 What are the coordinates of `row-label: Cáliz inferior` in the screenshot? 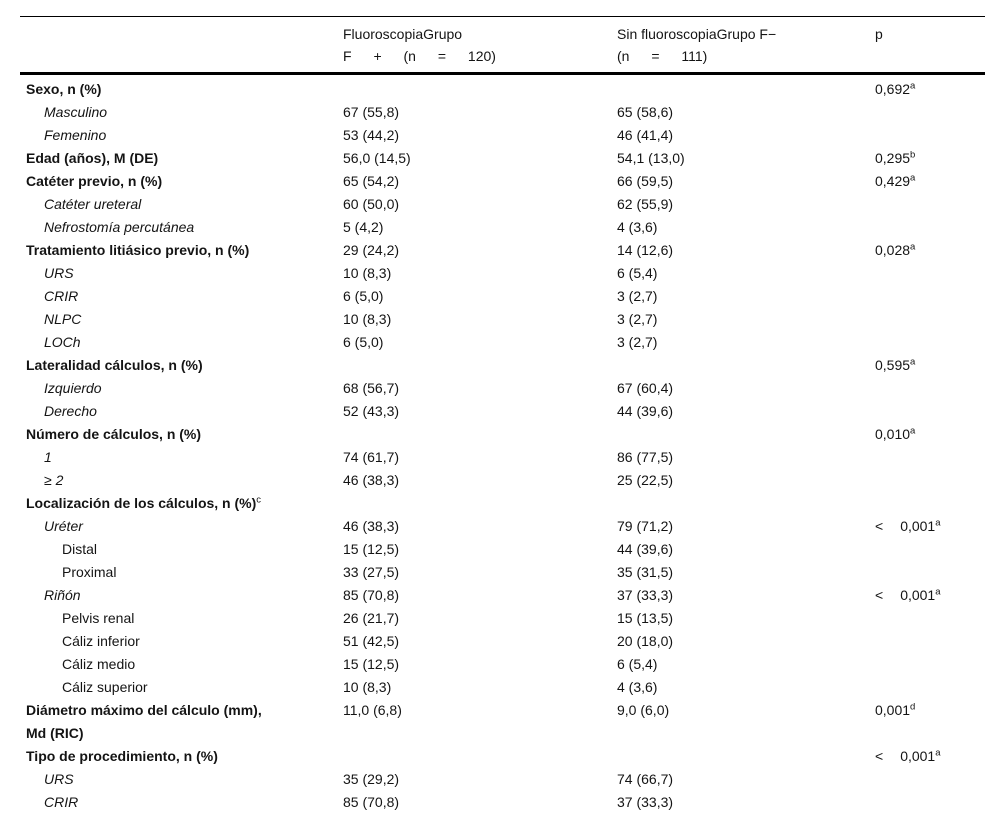 It's located at (101, 640).